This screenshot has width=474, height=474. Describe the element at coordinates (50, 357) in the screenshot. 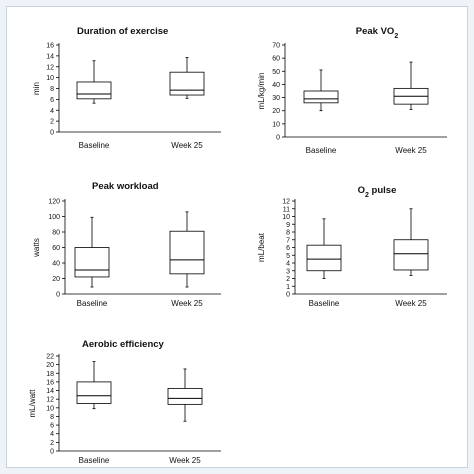

I see `y-tick-label: 22` at that location.